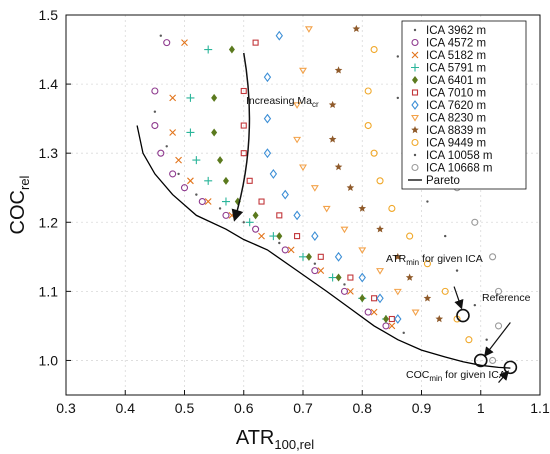 Image resolution: width=550 pixels, height=454 pixels. I want to click on legend-label: ICA 10058 m, so click(459, 156).